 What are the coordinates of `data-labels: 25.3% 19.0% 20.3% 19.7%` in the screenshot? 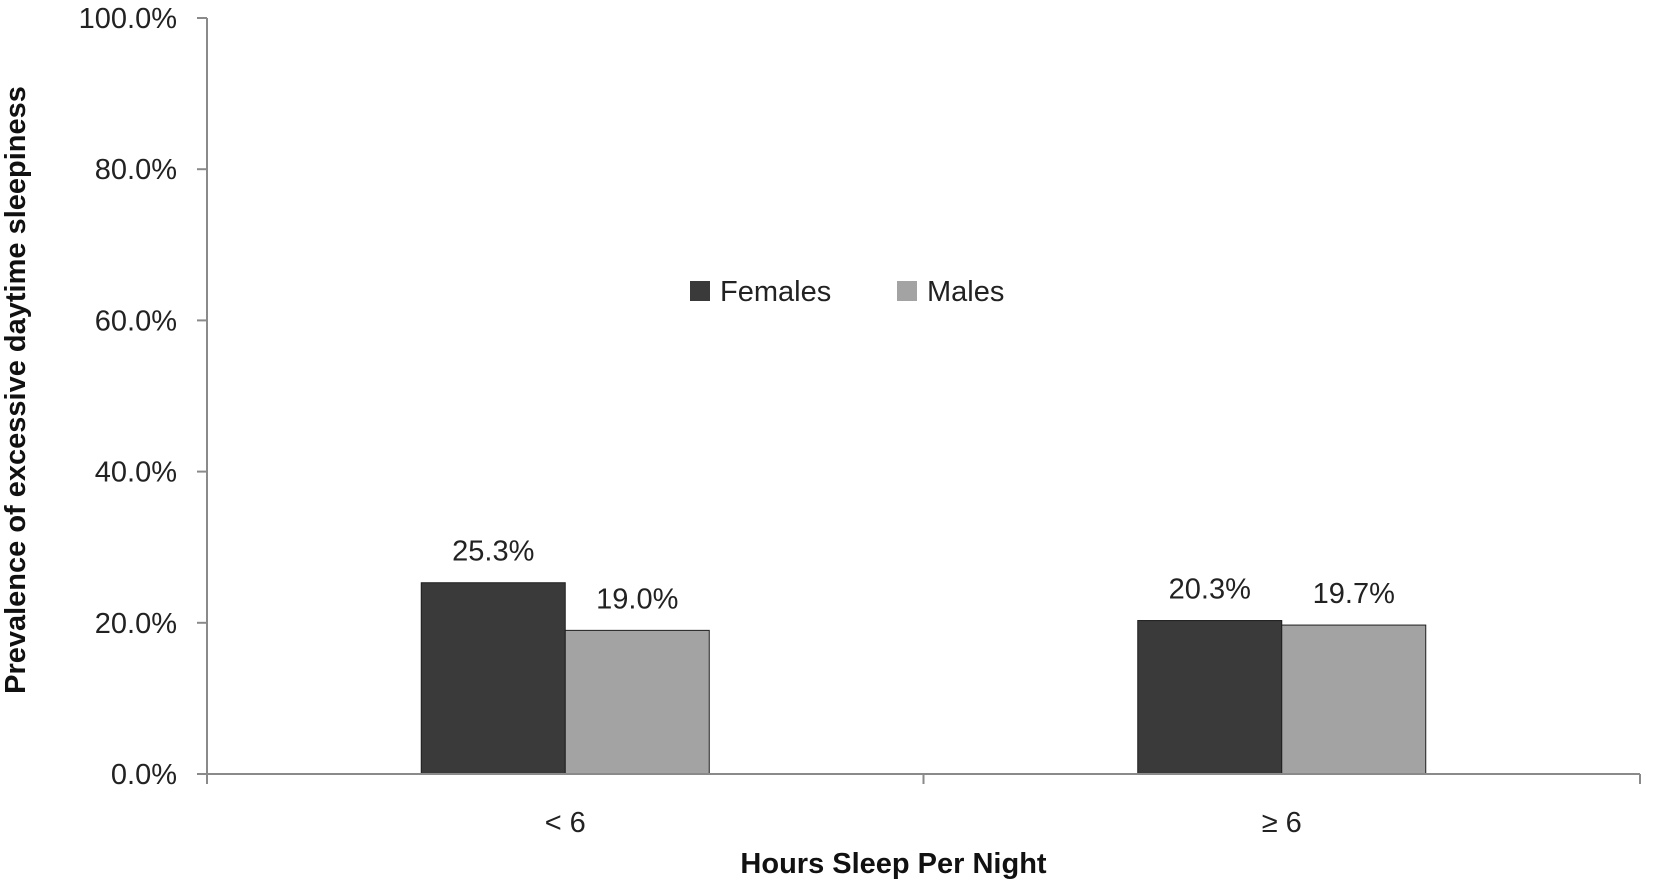 It's located at (923, 576).